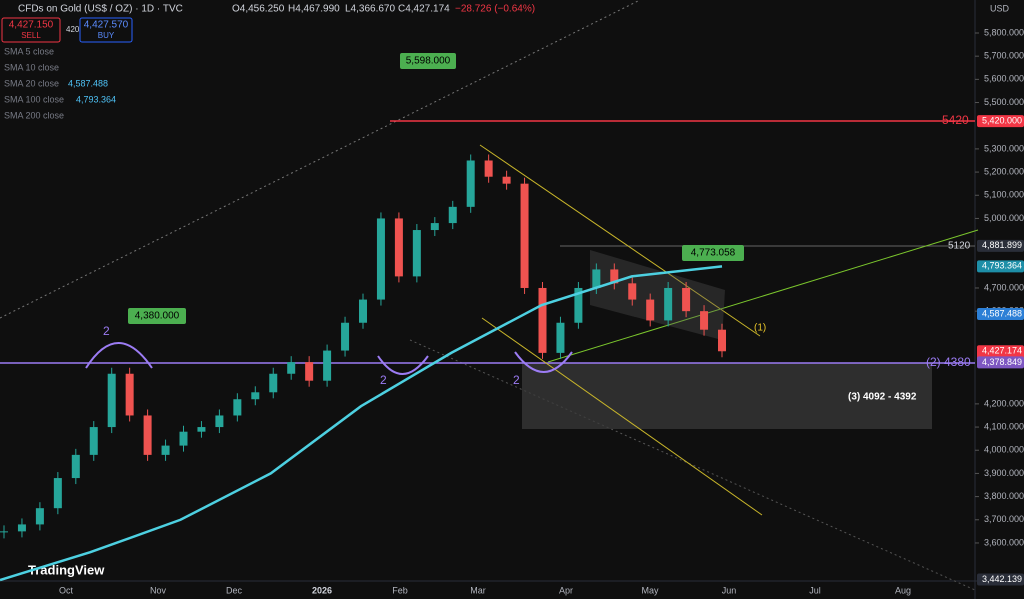 Image resolution: width=1024 pixels, height=599 pixels. Describe the element at coordinates (1004, 450) in the screenshot. I see `price-tick-label: 4,000.000` at that location.